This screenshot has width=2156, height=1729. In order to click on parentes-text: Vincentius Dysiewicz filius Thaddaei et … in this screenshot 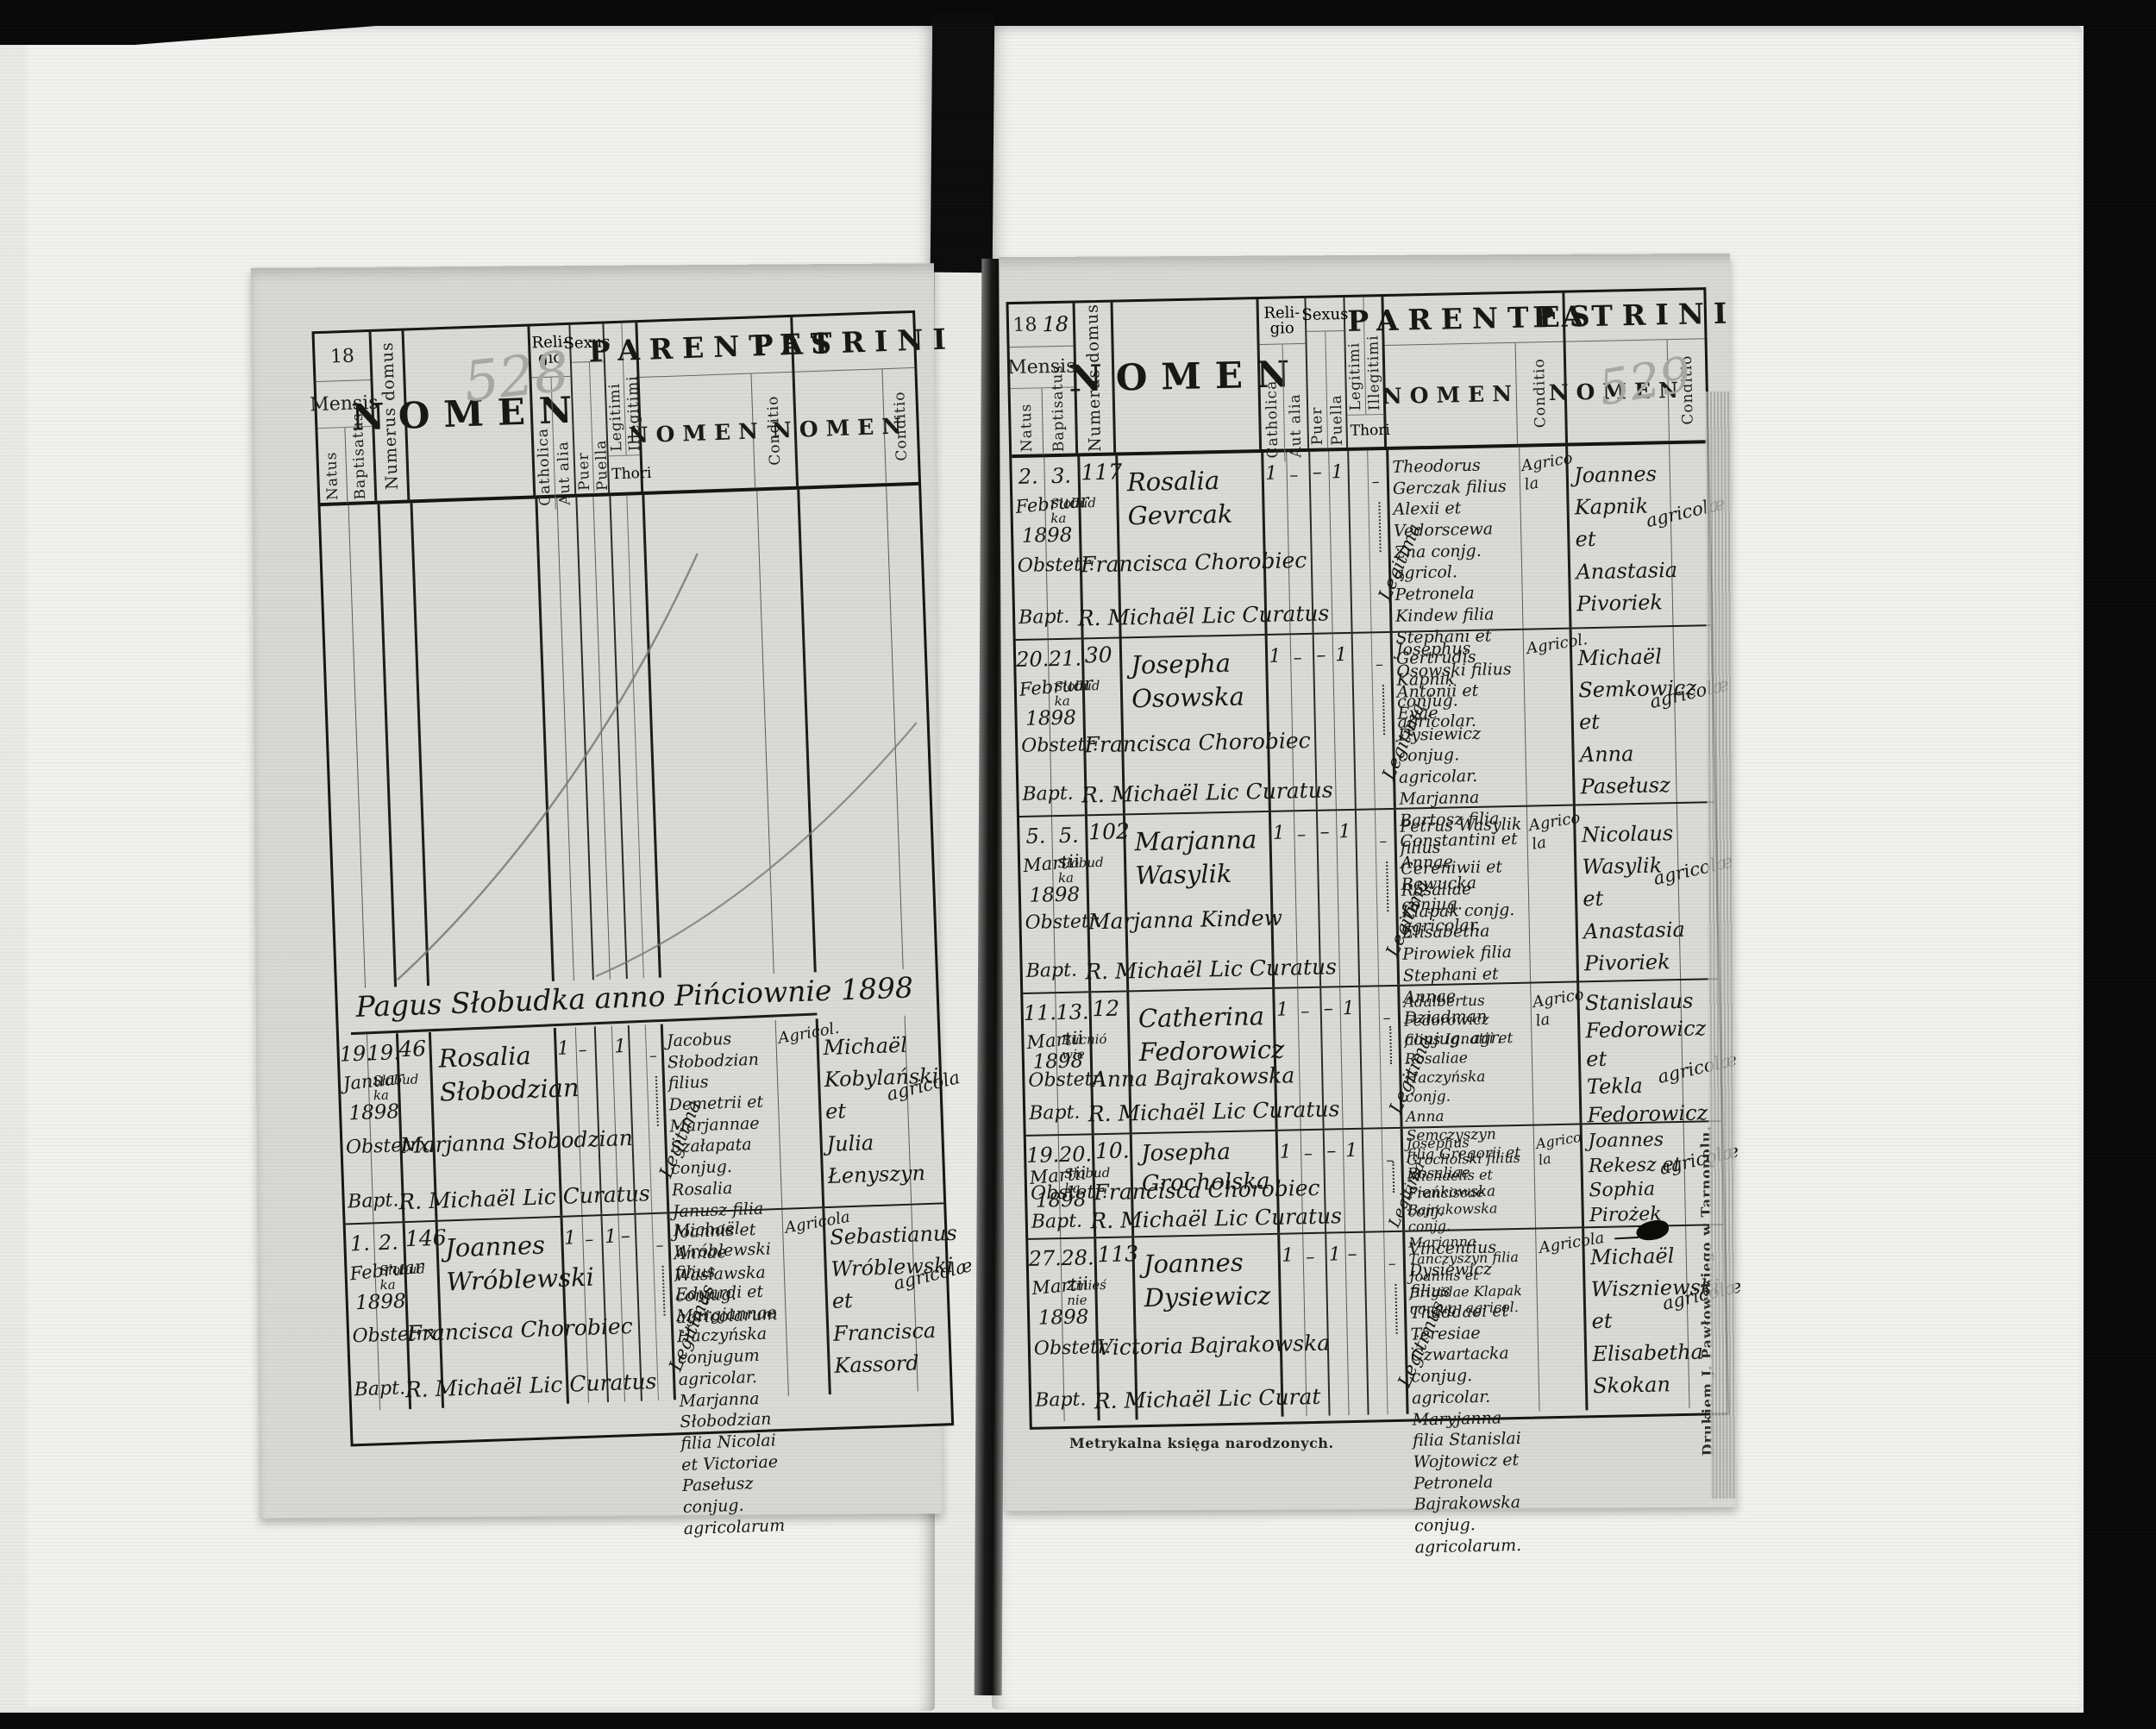, I will do `click(1465, 1397)`.